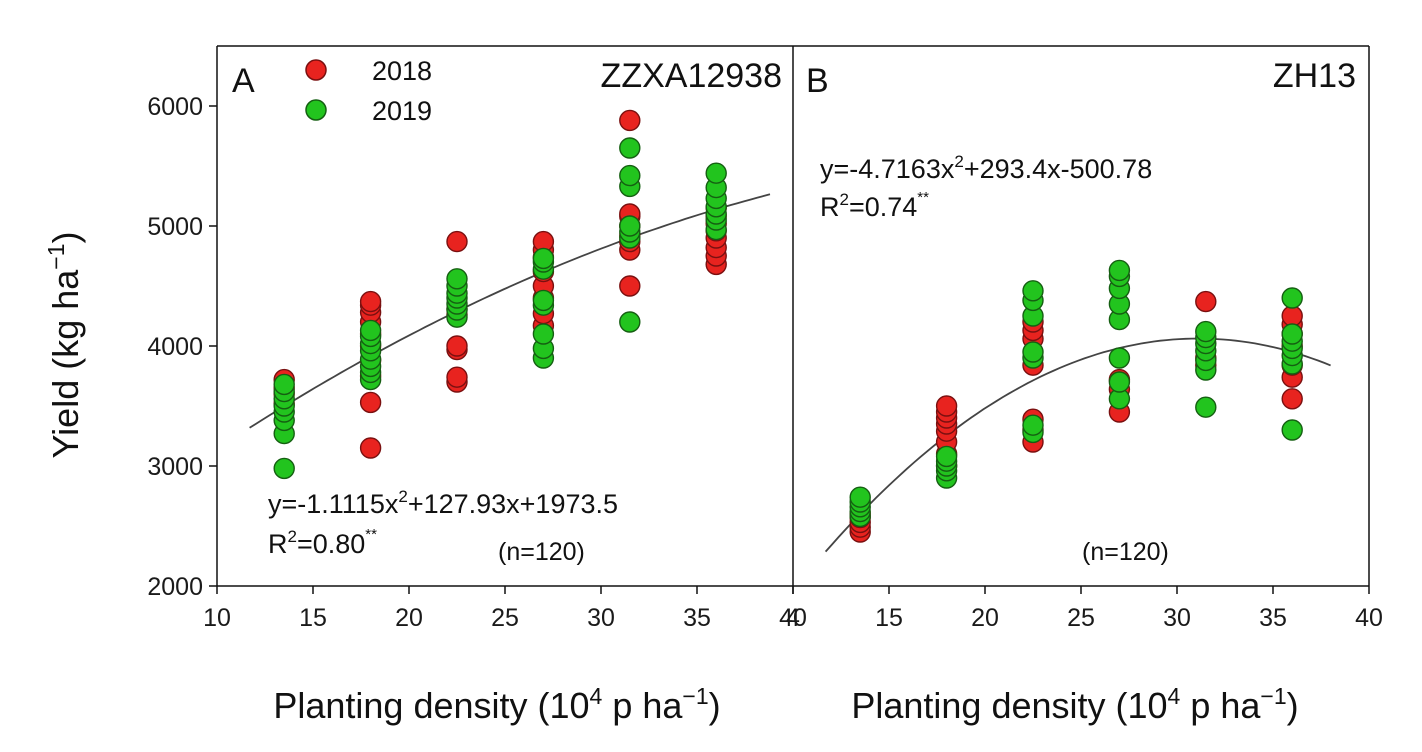  Describe the element at coordinates (333, 504) in the screenshot. I see `panel-a-eq-prefix: y=-1.1115x` at that location.